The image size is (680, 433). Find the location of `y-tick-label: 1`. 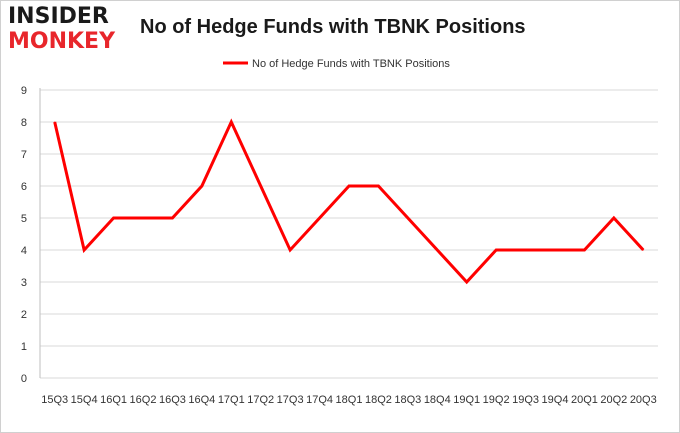

y-tick-label: 1 is located at coordinates (24, 347).